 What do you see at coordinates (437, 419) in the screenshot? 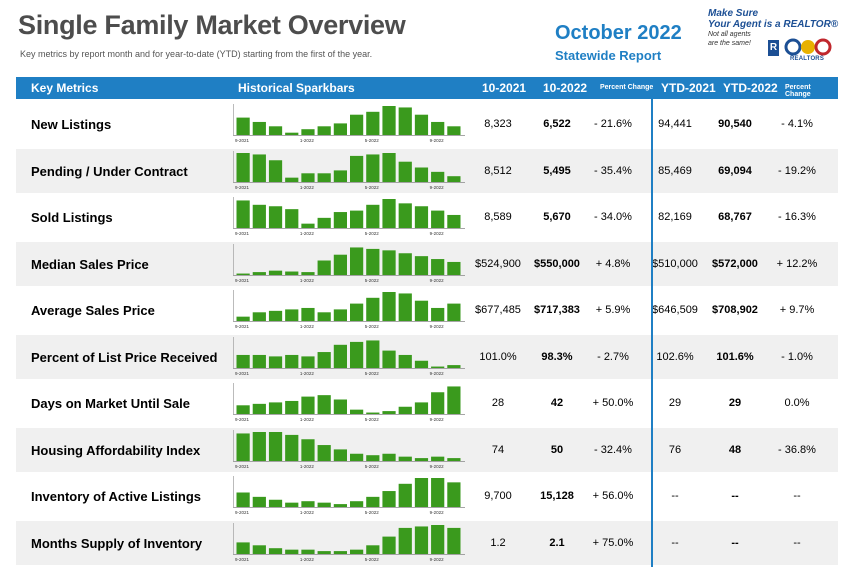
I see `sparkbar-tick-label: 9-2022` at bounding box center [437, 419].